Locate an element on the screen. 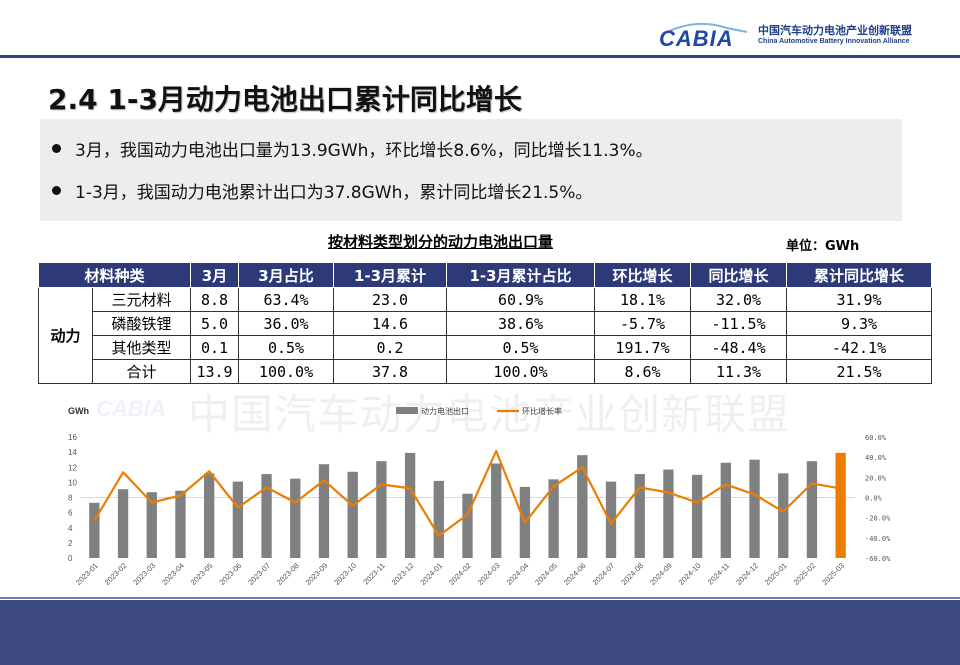 This screenshot has height=665, width=960. y-right-tick-label: -20.0% is located at coordinates (878, 519).